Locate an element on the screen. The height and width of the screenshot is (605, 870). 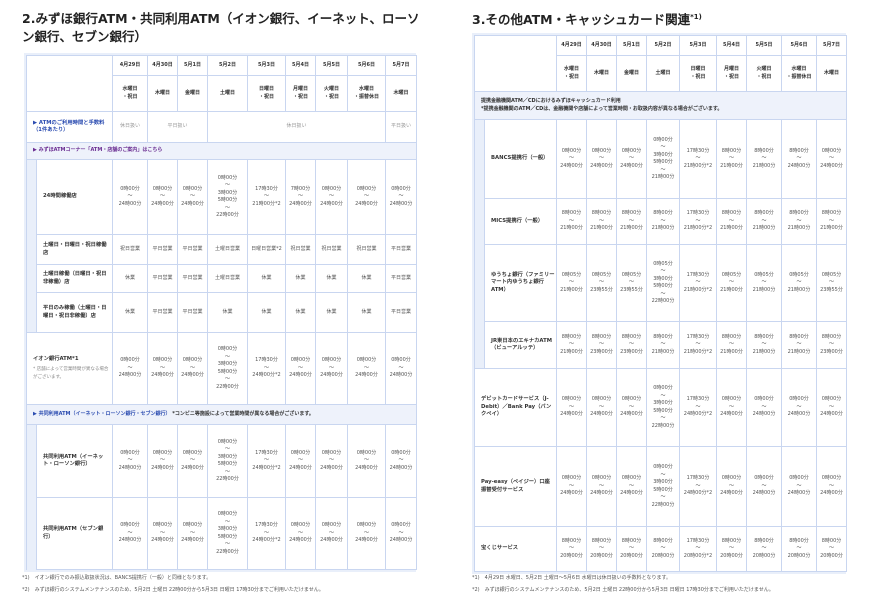
row-label-text: JR東日本のエキナカATM（ビューアルッテ） is located at coordinates (521, 344).